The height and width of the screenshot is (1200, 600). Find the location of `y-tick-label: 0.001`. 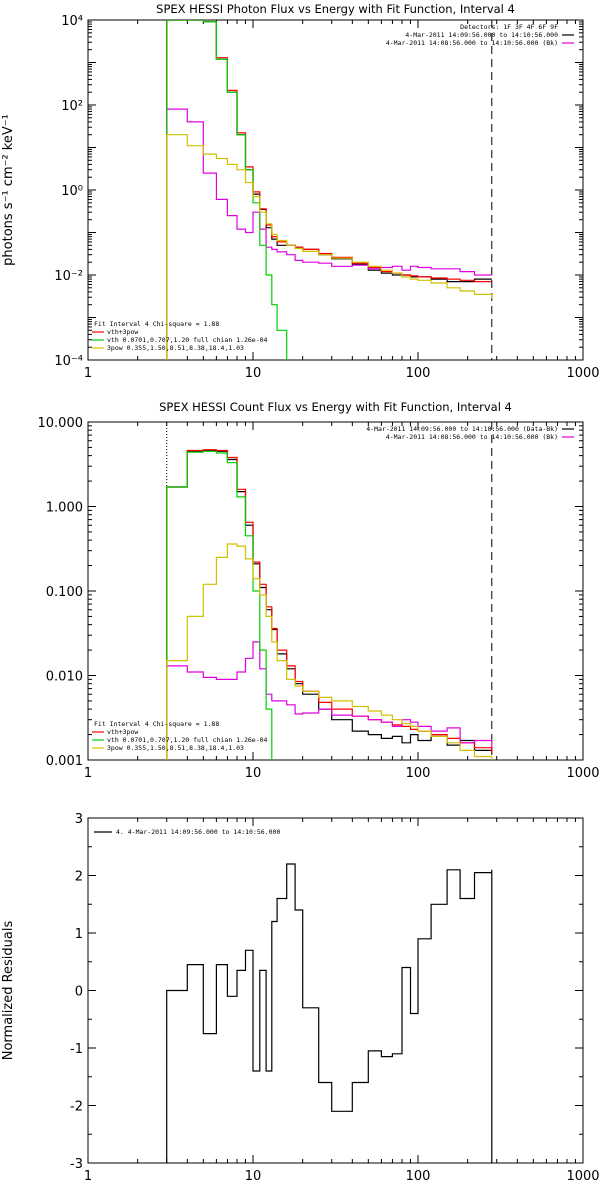

y-tick-label: 0.001 is located at coordinates (64, 761).